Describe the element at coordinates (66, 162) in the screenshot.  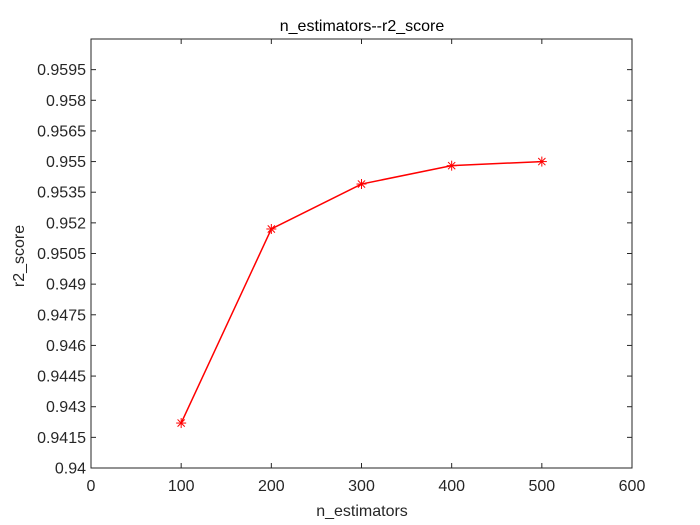
I see `y-tick-label: 0.955` at that location.